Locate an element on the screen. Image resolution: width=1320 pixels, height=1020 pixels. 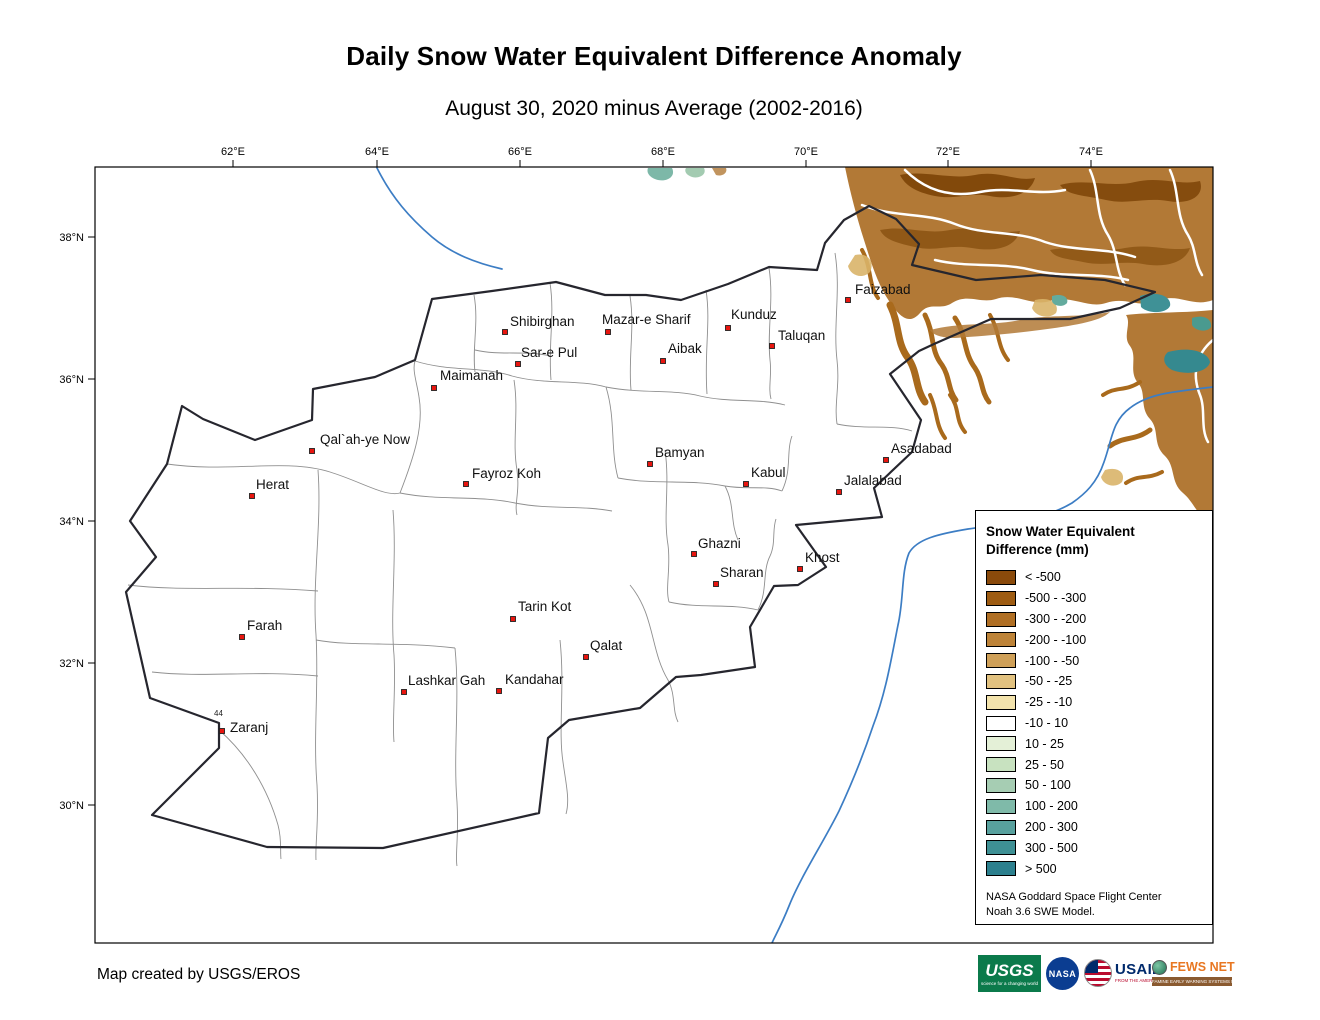
legend-label: -25 - -10 is located at coordinates (1049, 702).